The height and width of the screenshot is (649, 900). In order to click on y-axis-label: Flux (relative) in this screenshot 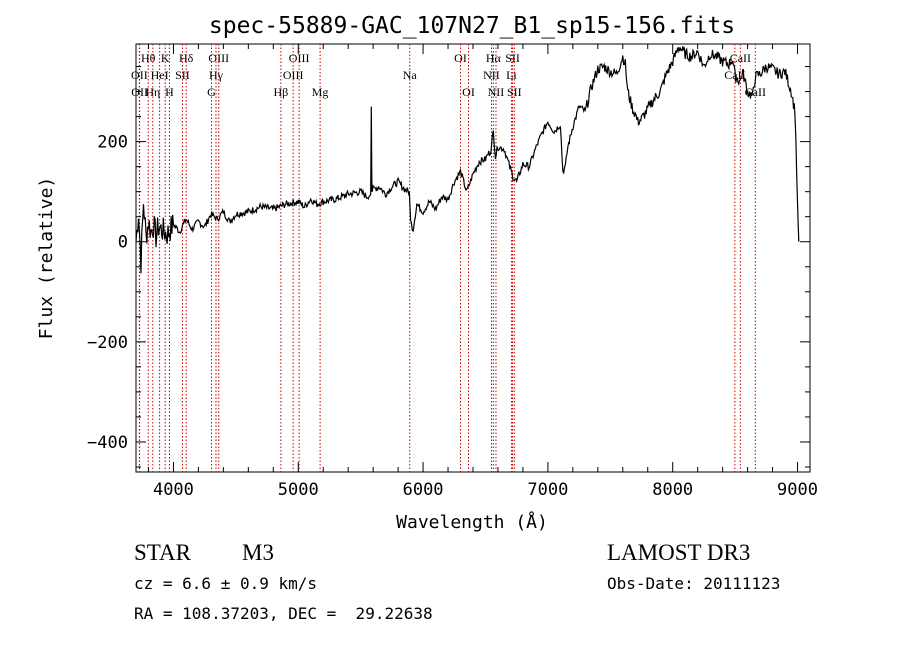, I will do `click(46, 258)`.